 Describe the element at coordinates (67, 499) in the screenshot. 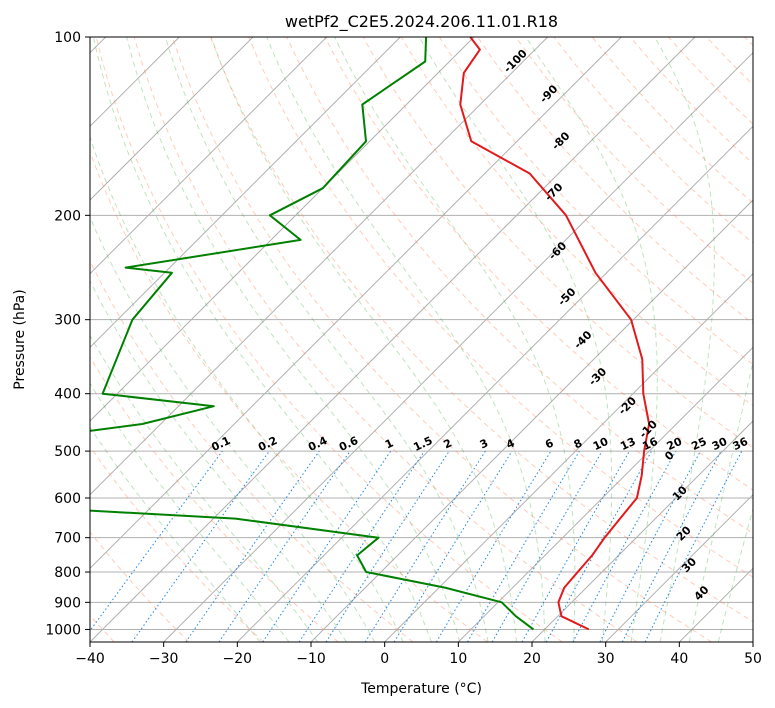

I see `y-tick-label: 600` at that location.